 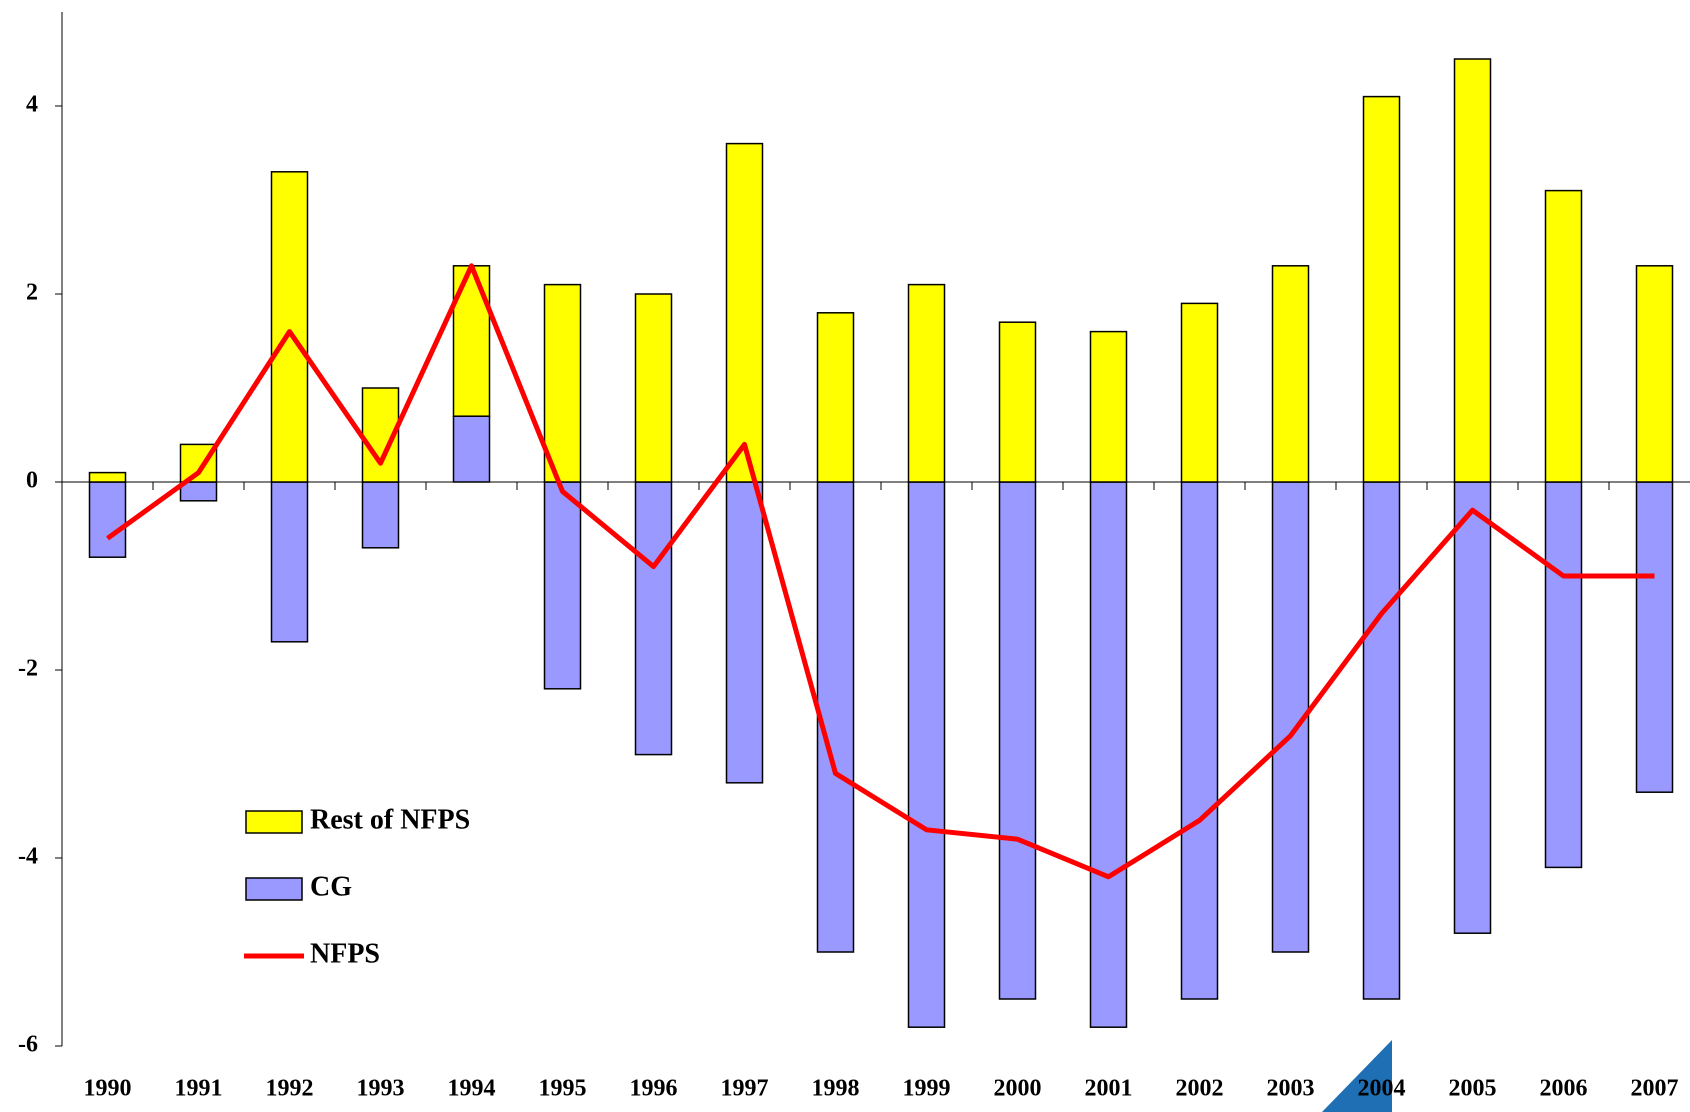 I want to click on x-tick-label: 2001, so click(x=1109, y=1089).